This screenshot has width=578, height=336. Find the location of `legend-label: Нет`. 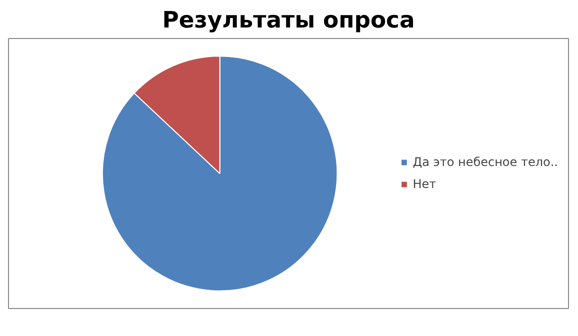

legend-label: Нет is located at coordinates (424, 184).